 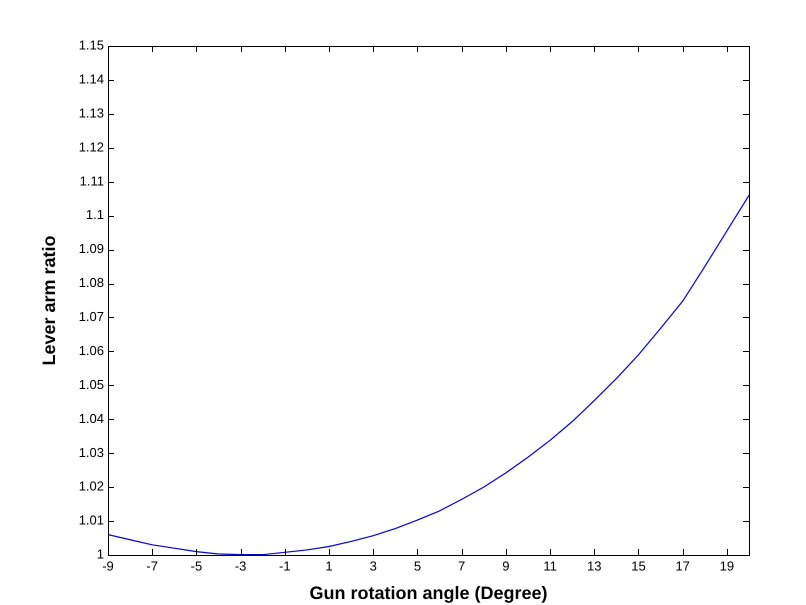 I want to click on y-tick-label: 1, so click(x=100, y=554).